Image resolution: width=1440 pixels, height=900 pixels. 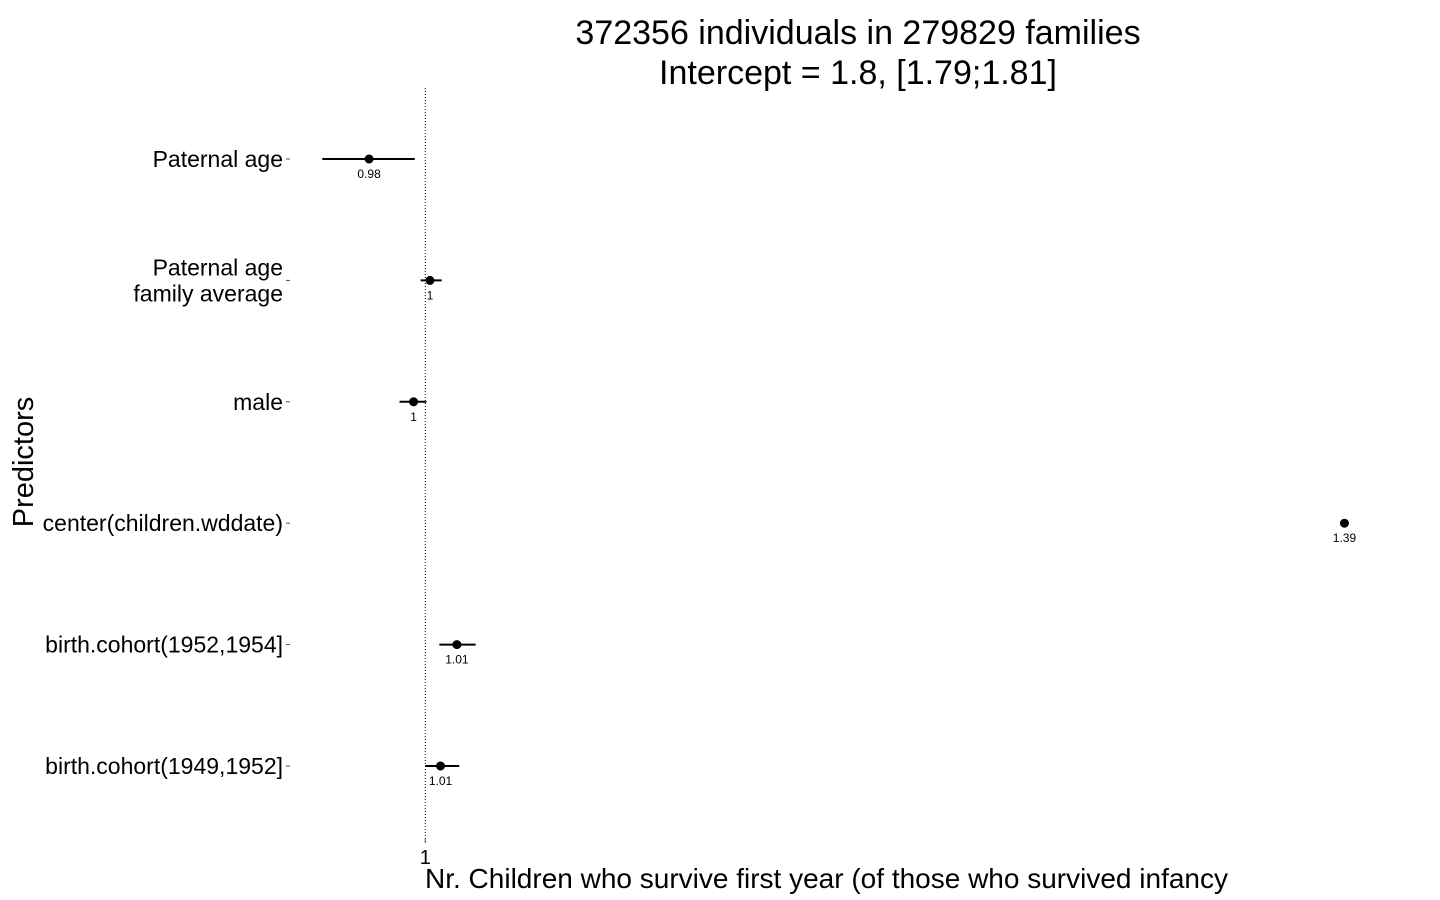 What do you see at coordinates (284, 163) in the screenshot?
I see `predictor-row: Paternal age 0.98` at bounding box center [284, 163].